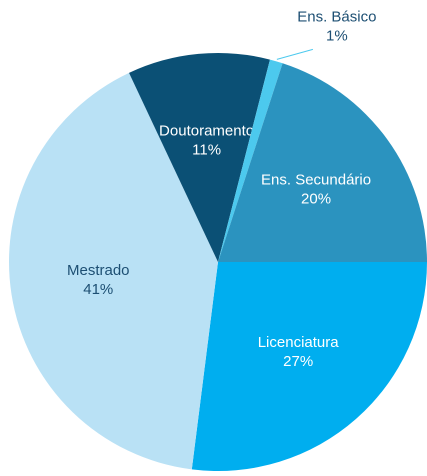 The width and height of the screenshot is (427, 476). Describe the element at coordinates (206, 149) in the screenshot. I see `slice-value: 11%` at that location.